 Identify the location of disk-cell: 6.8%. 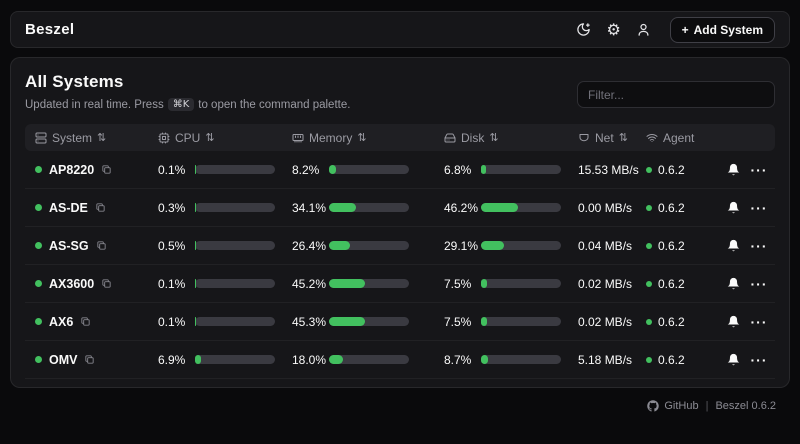
(511, 170).